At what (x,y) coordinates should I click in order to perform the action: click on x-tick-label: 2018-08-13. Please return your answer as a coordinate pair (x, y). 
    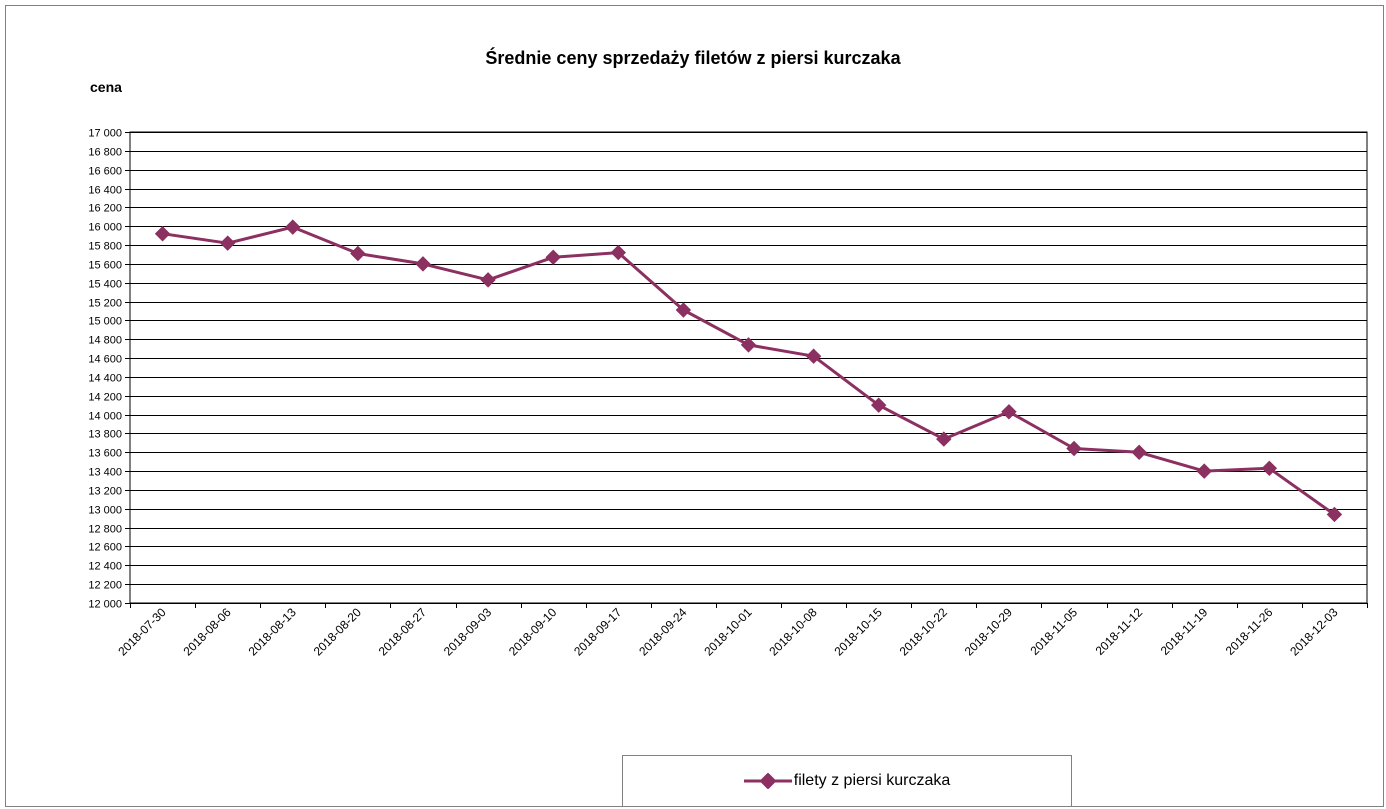
    Looking at the image, I should click on (273, 632).